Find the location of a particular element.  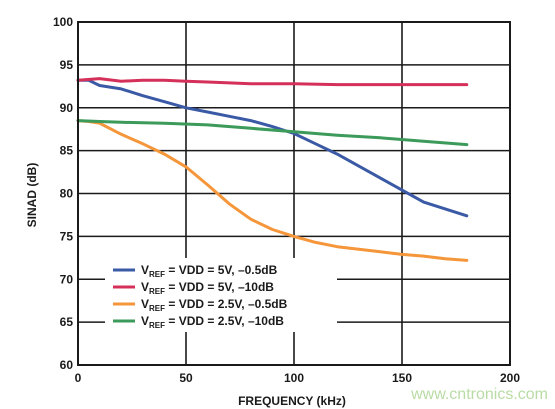

y-axis-title: SINAD (dB) is located at coordinates (32, 195).